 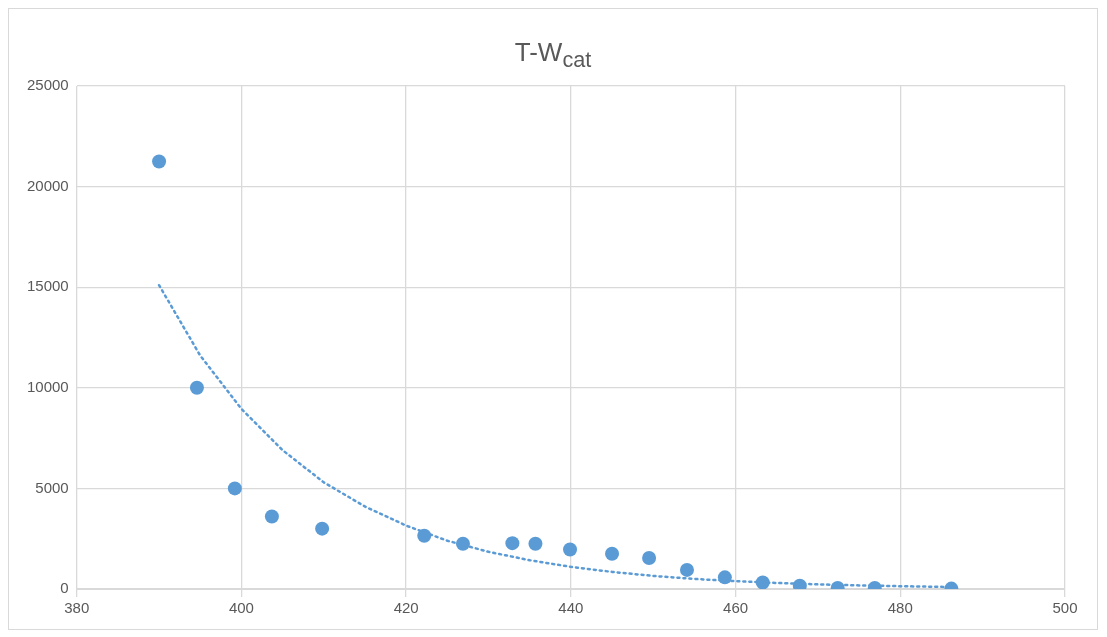 I want to click on y-tick-label: 25000, so click(x=47, y=85).